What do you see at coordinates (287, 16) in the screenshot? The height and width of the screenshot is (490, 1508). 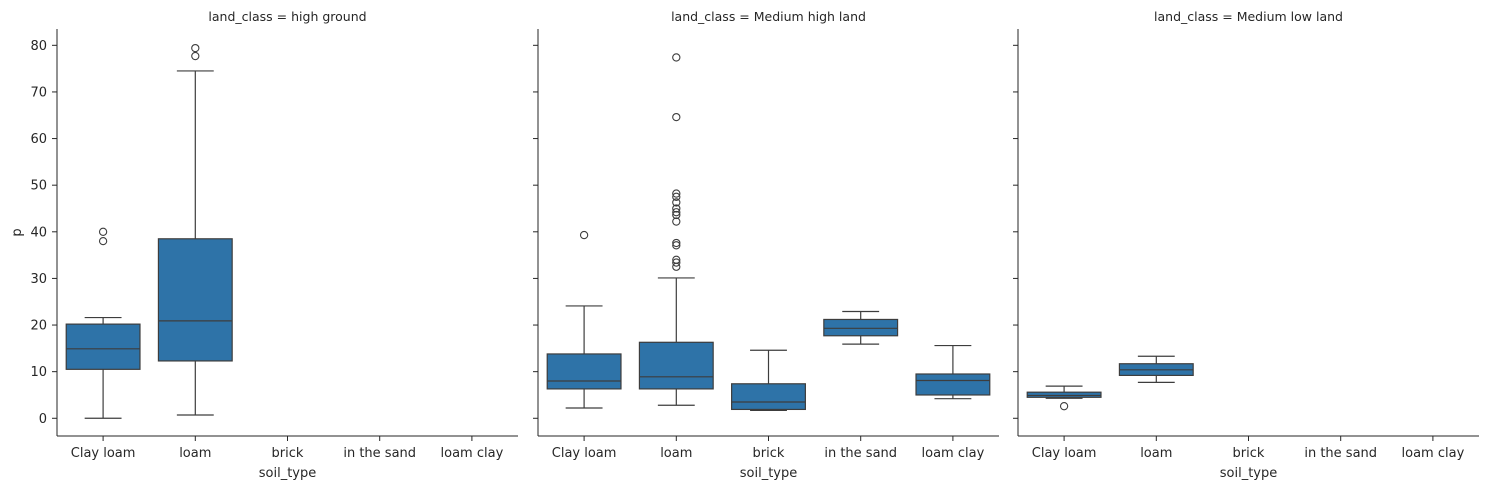 I see `panel-title: land_class = high ground` at bounding box center [287, 16].